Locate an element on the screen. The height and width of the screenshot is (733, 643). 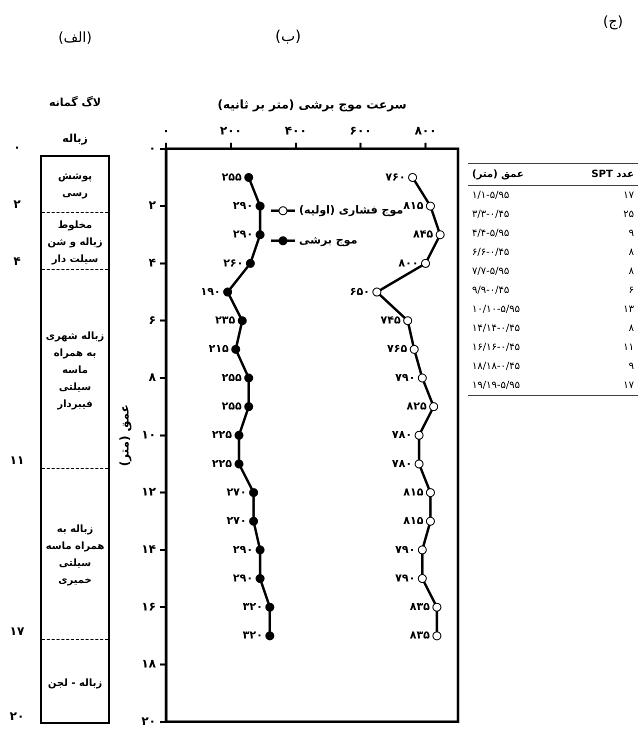
y-tick-label: ۲ is located at coordinates (152, 205).